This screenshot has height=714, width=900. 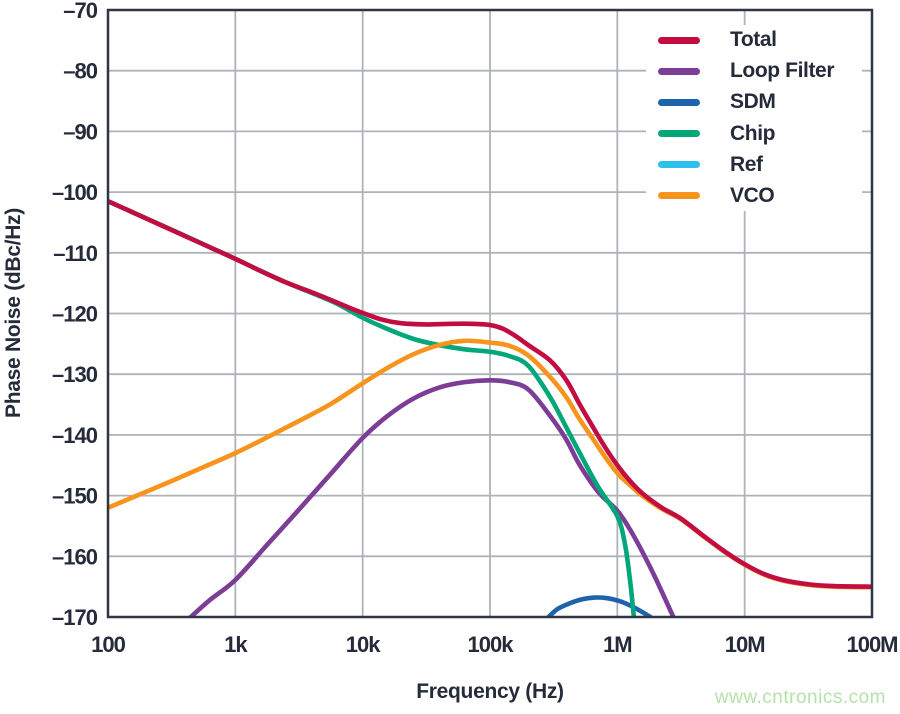 I want to click on legend-label: Ref, so click(x=746, y=164).